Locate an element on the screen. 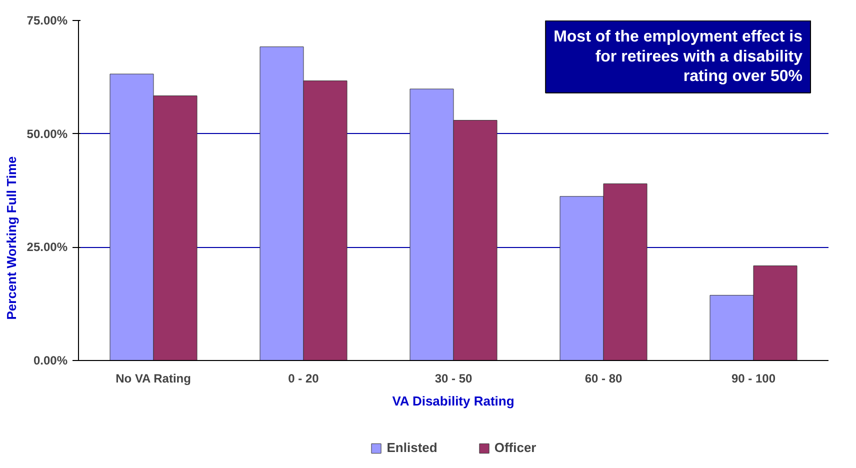 This screenshot has height=468, width=856. x-tick-label: 30 - 50 is located at coordinates (453, 379).